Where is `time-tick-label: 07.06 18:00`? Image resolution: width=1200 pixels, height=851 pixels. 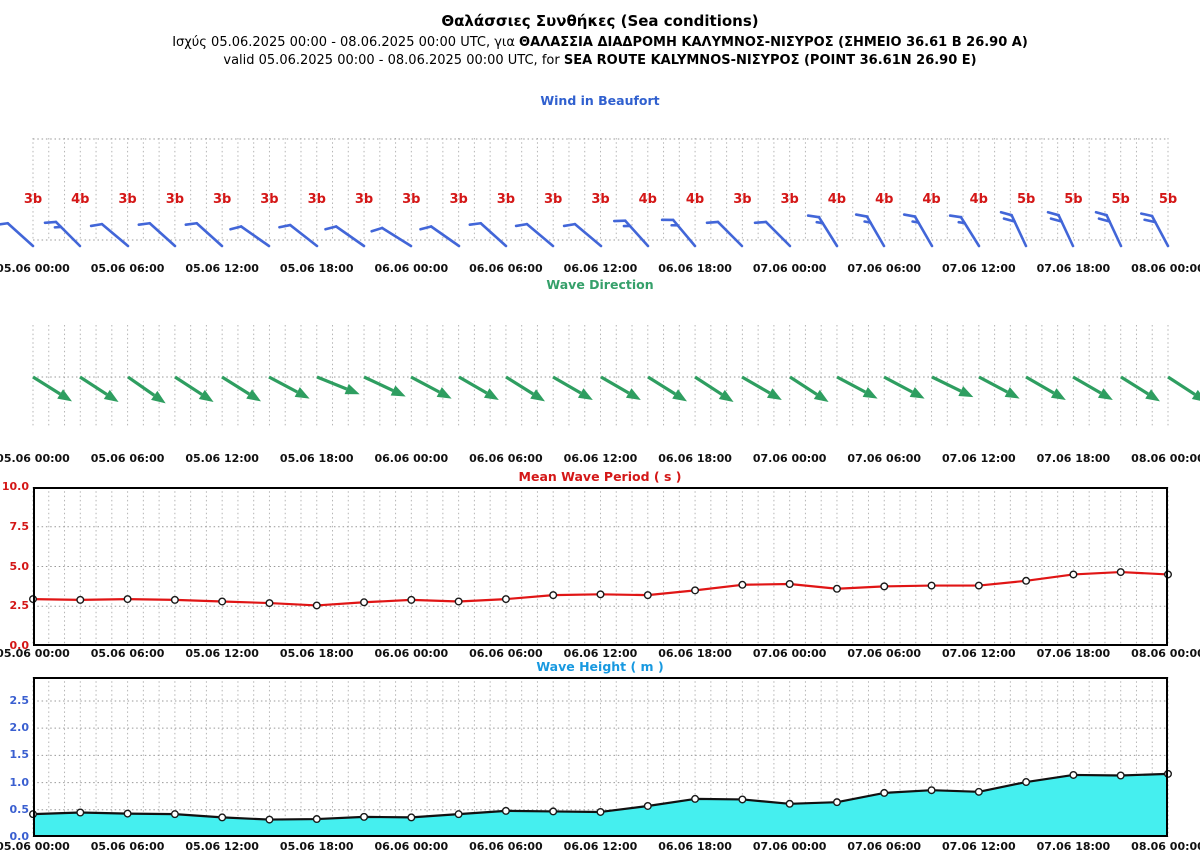
time-tick-label: 07.06 18:00 is located at coordinates (1073, 458).